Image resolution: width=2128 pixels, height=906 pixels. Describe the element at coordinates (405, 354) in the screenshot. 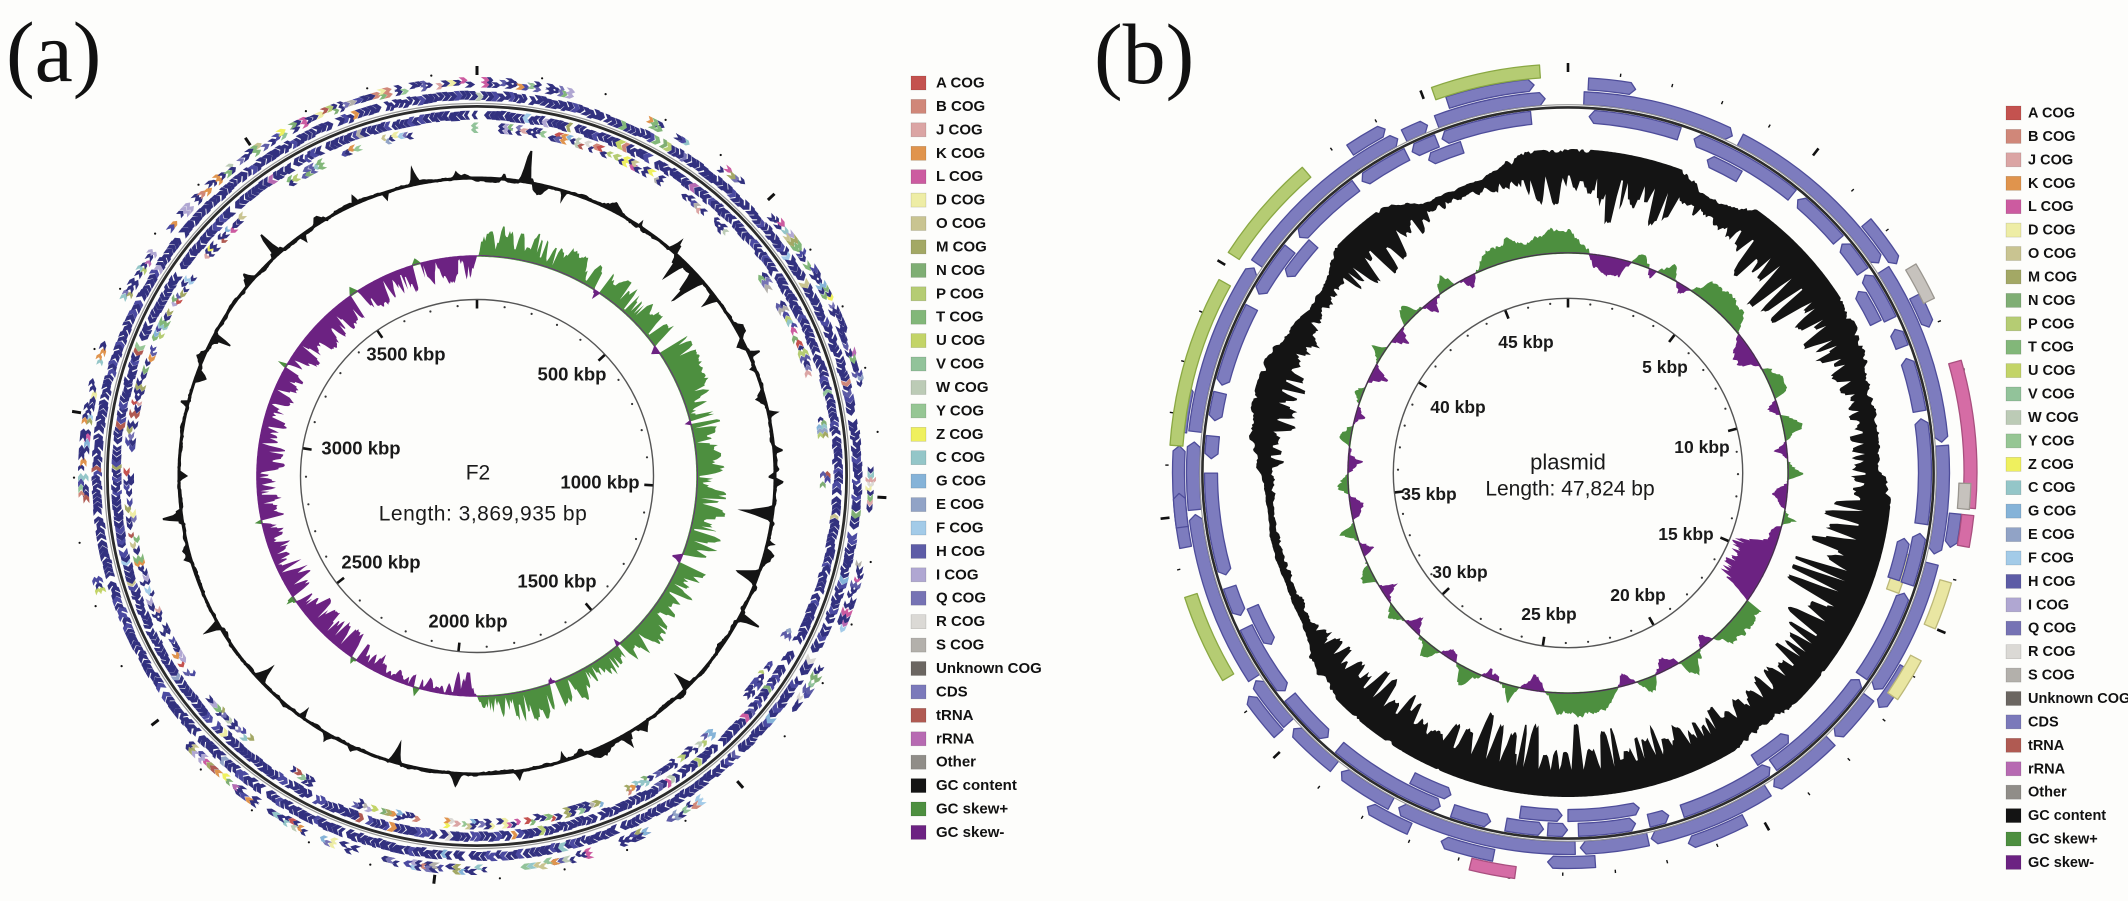

I see `svg-text: 3500 kbp` at that location.